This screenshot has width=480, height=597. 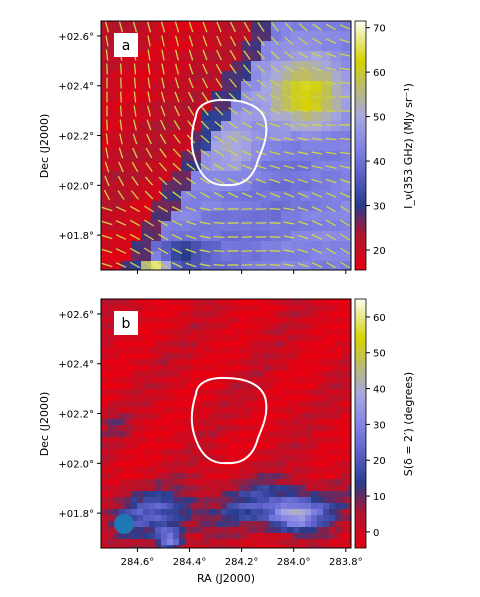 I want to click on x-tick-label: 284.0°, so click(x=294, y=562).